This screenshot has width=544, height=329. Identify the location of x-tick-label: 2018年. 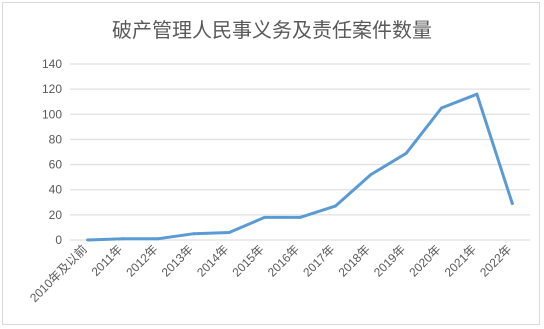
(354, 260).